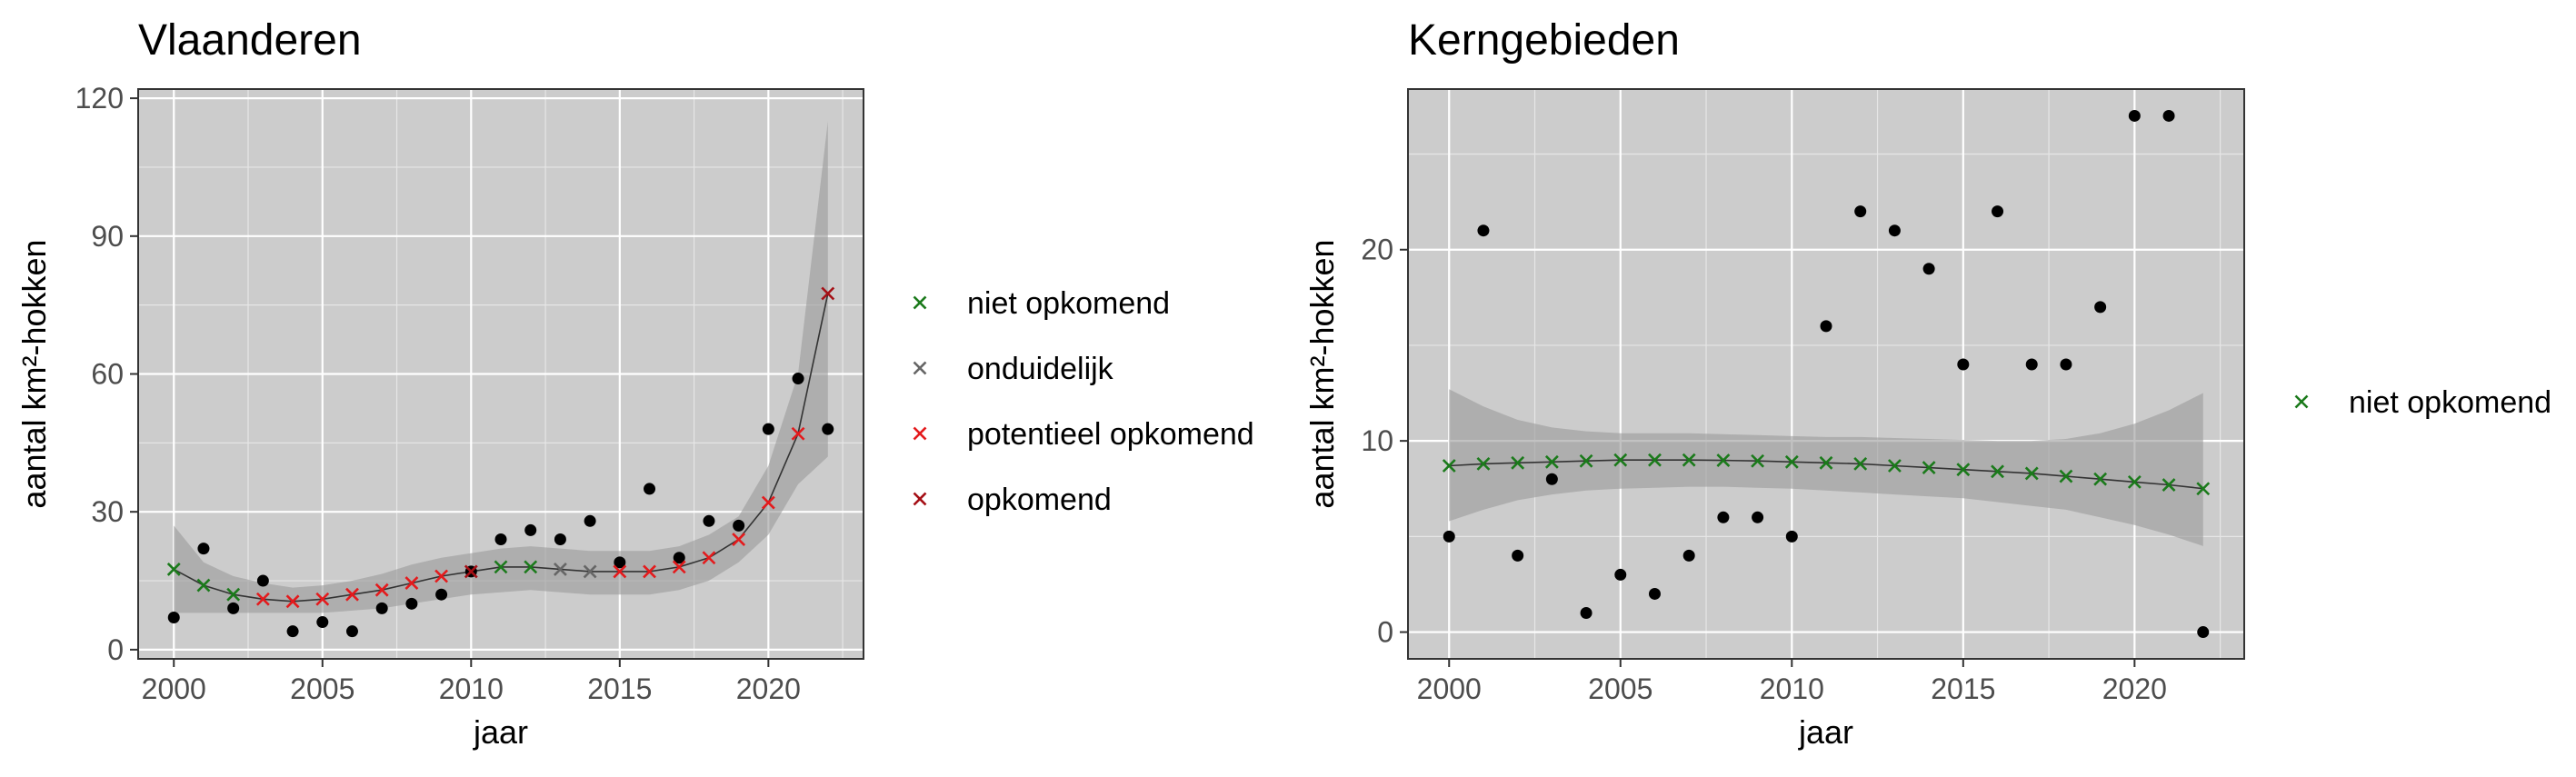 Image resolution: width=2576 pixels, height=777 pixels. I want to click on y-tick-label: 30, so click(107, 512).